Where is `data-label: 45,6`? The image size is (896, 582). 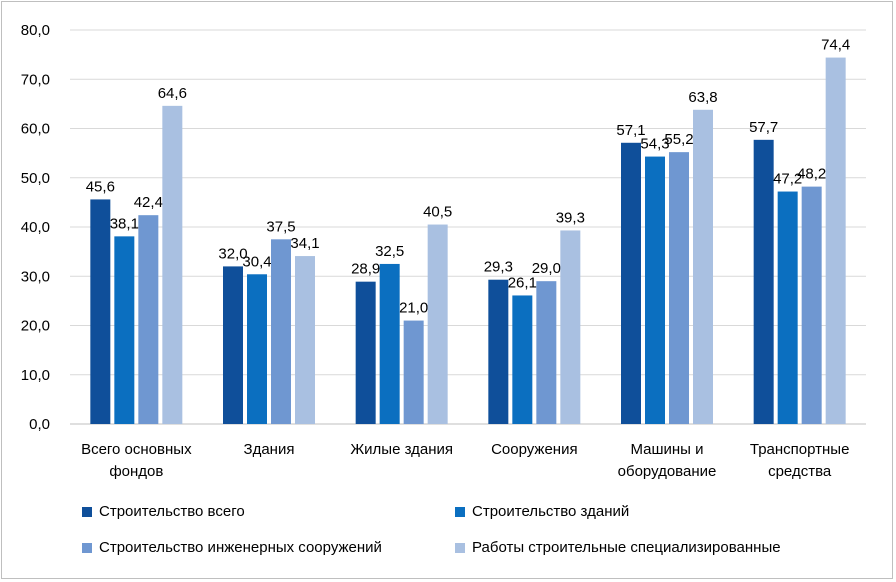 data-label: 45,6 is located at coordinates (100, 186).